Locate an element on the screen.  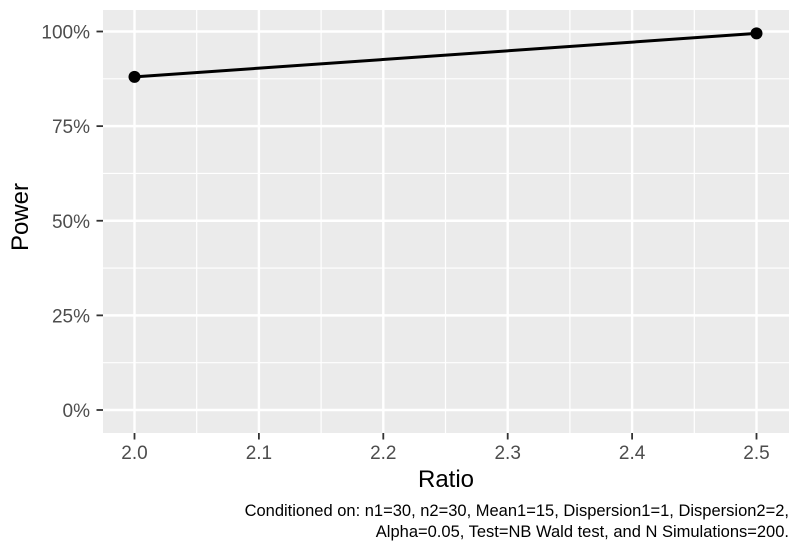
x-tick-label: 2.0 is located at coordinates (134, 453).